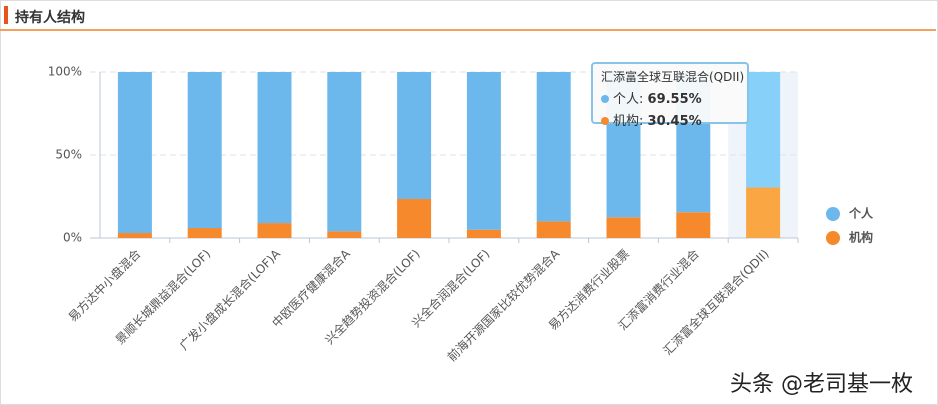  I want to click on x-tick-label: 易方达中小盘混合, so click(104, 285).